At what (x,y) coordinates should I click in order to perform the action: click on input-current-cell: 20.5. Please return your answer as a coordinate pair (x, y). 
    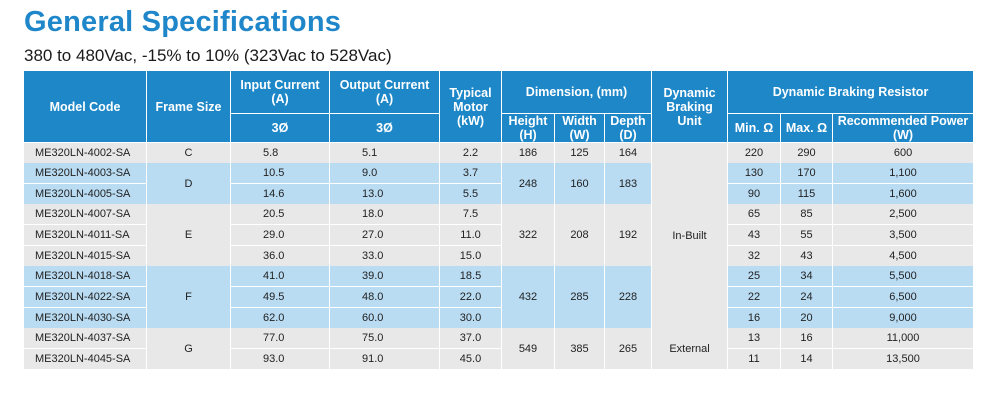
    Looking at the image, I should click on (280, 214).